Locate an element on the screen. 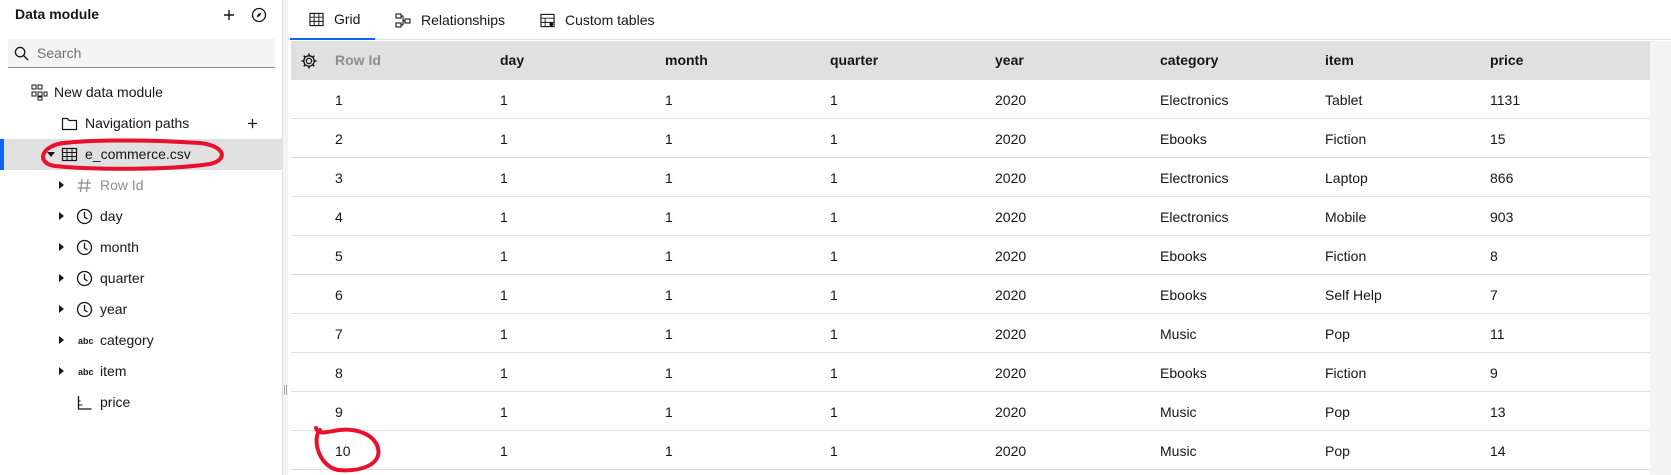  tree-item-column-year: year is located at coordinates (141, 309).